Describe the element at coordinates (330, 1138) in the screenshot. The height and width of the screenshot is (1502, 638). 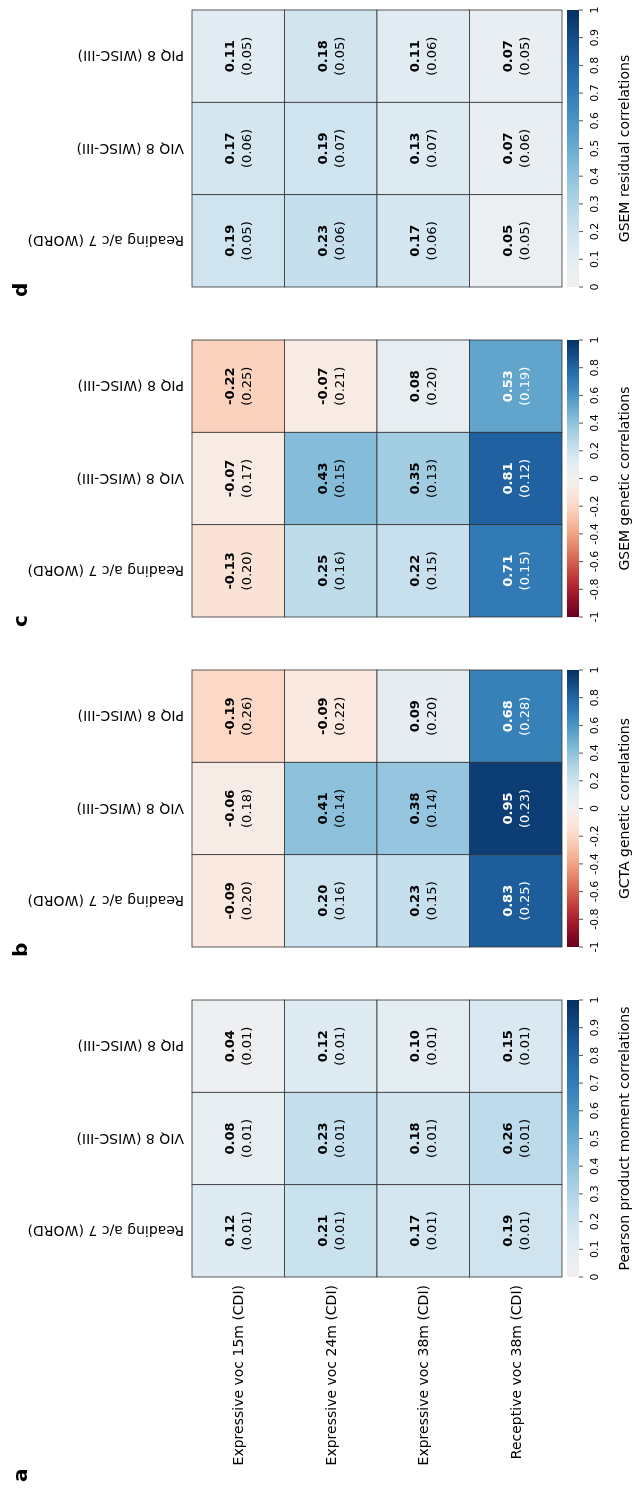
I see `data-label: 0.23 (0.01)` at that location.